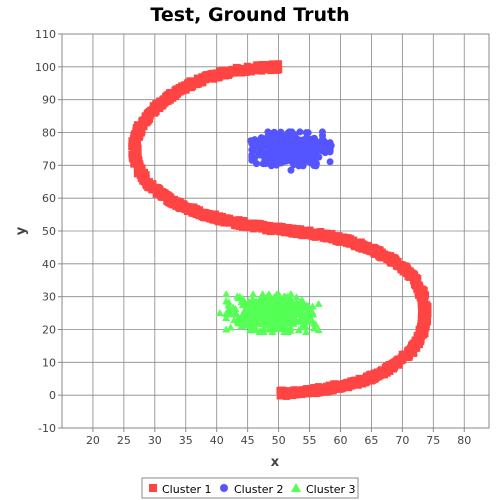  What do you see at coordinates (45, 34) in the screenshot?
I see `y-tick-label: 110` at bounding box center [45, 34].